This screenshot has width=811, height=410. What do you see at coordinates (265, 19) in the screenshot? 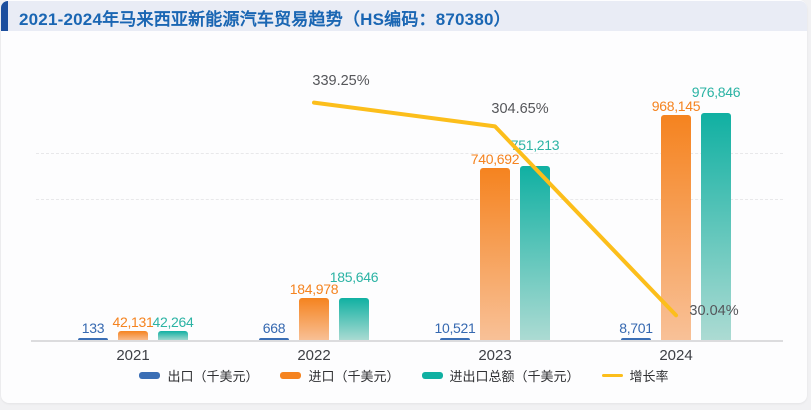
I see `chart-title: 2021-2024年马来西亚新能源汽车贸易趋势（HS编码：870380）` at bounding box center [265, 19].